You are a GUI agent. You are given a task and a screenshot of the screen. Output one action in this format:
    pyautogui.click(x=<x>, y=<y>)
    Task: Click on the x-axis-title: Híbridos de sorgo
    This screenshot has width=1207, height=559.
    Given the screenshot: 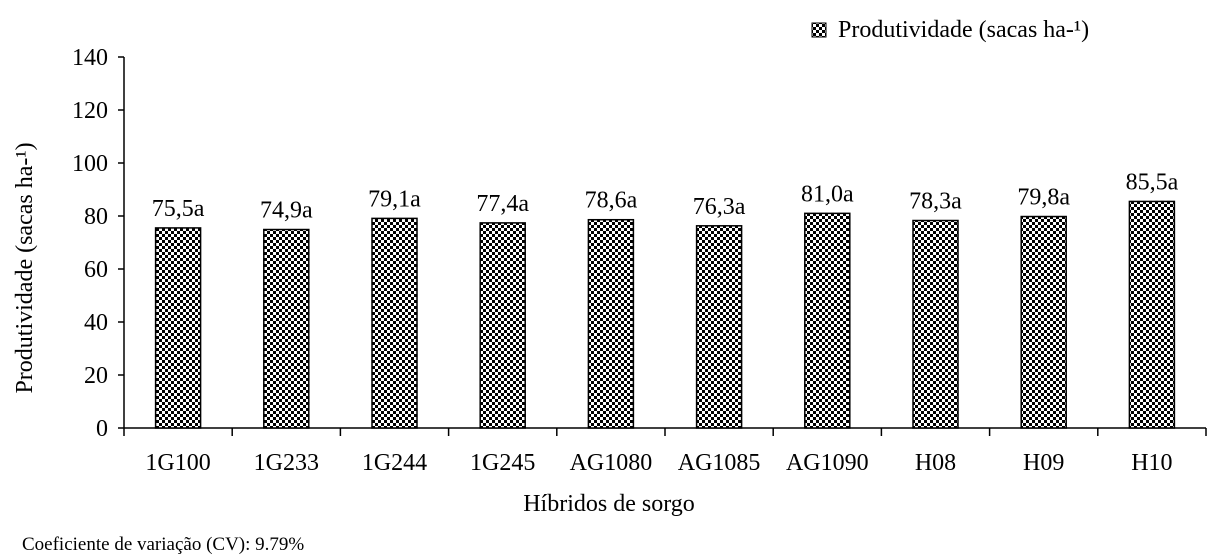 What is the action you would take?
    pyautogui.click(x=609, y=504)
    